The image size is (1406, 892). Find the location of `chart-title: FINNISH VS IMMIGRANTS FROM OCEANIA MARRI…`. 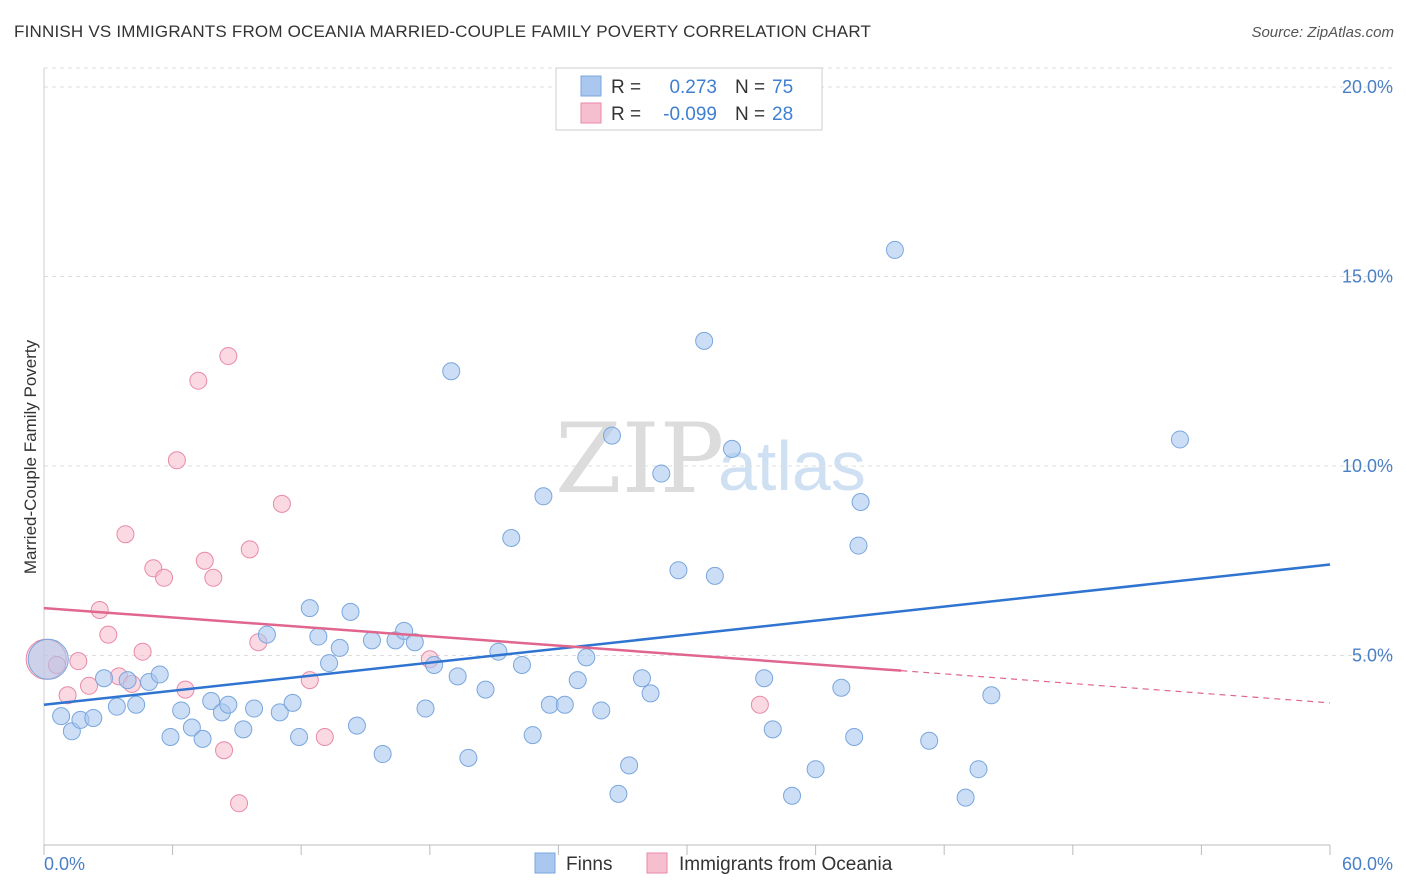

chart-title: FINNISH VS IMMIGRANTS FROM OCEANIA MARRI… is located at coordinates (443, 31).